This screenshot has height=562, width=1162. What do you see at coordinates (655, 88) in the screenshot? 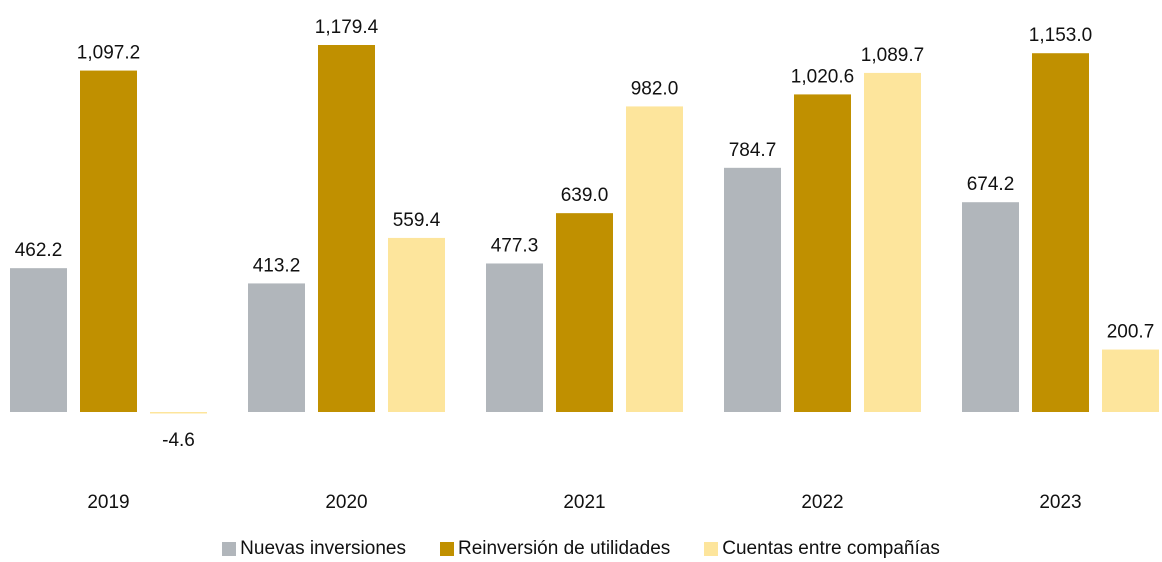
I see `data-label-2021-s2: 982.0` at bounding box center [655, 88].